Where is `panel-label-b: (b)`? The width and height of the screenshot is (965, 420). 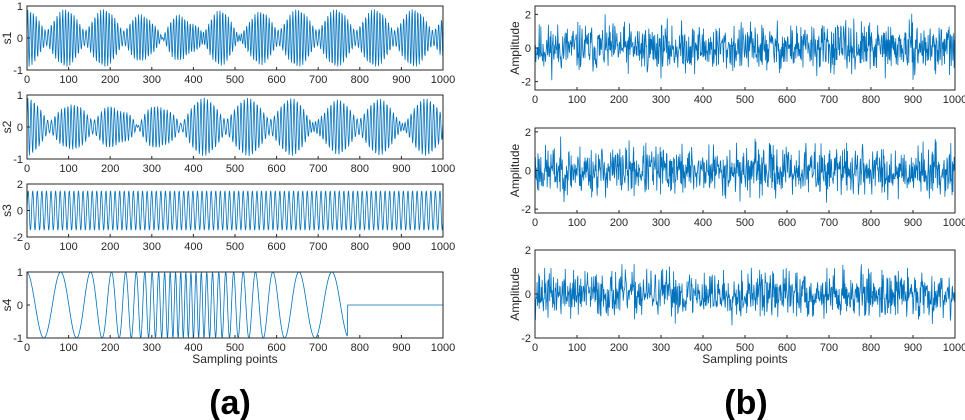 panel-label-b: (b) is located at coordinates (745, 402).